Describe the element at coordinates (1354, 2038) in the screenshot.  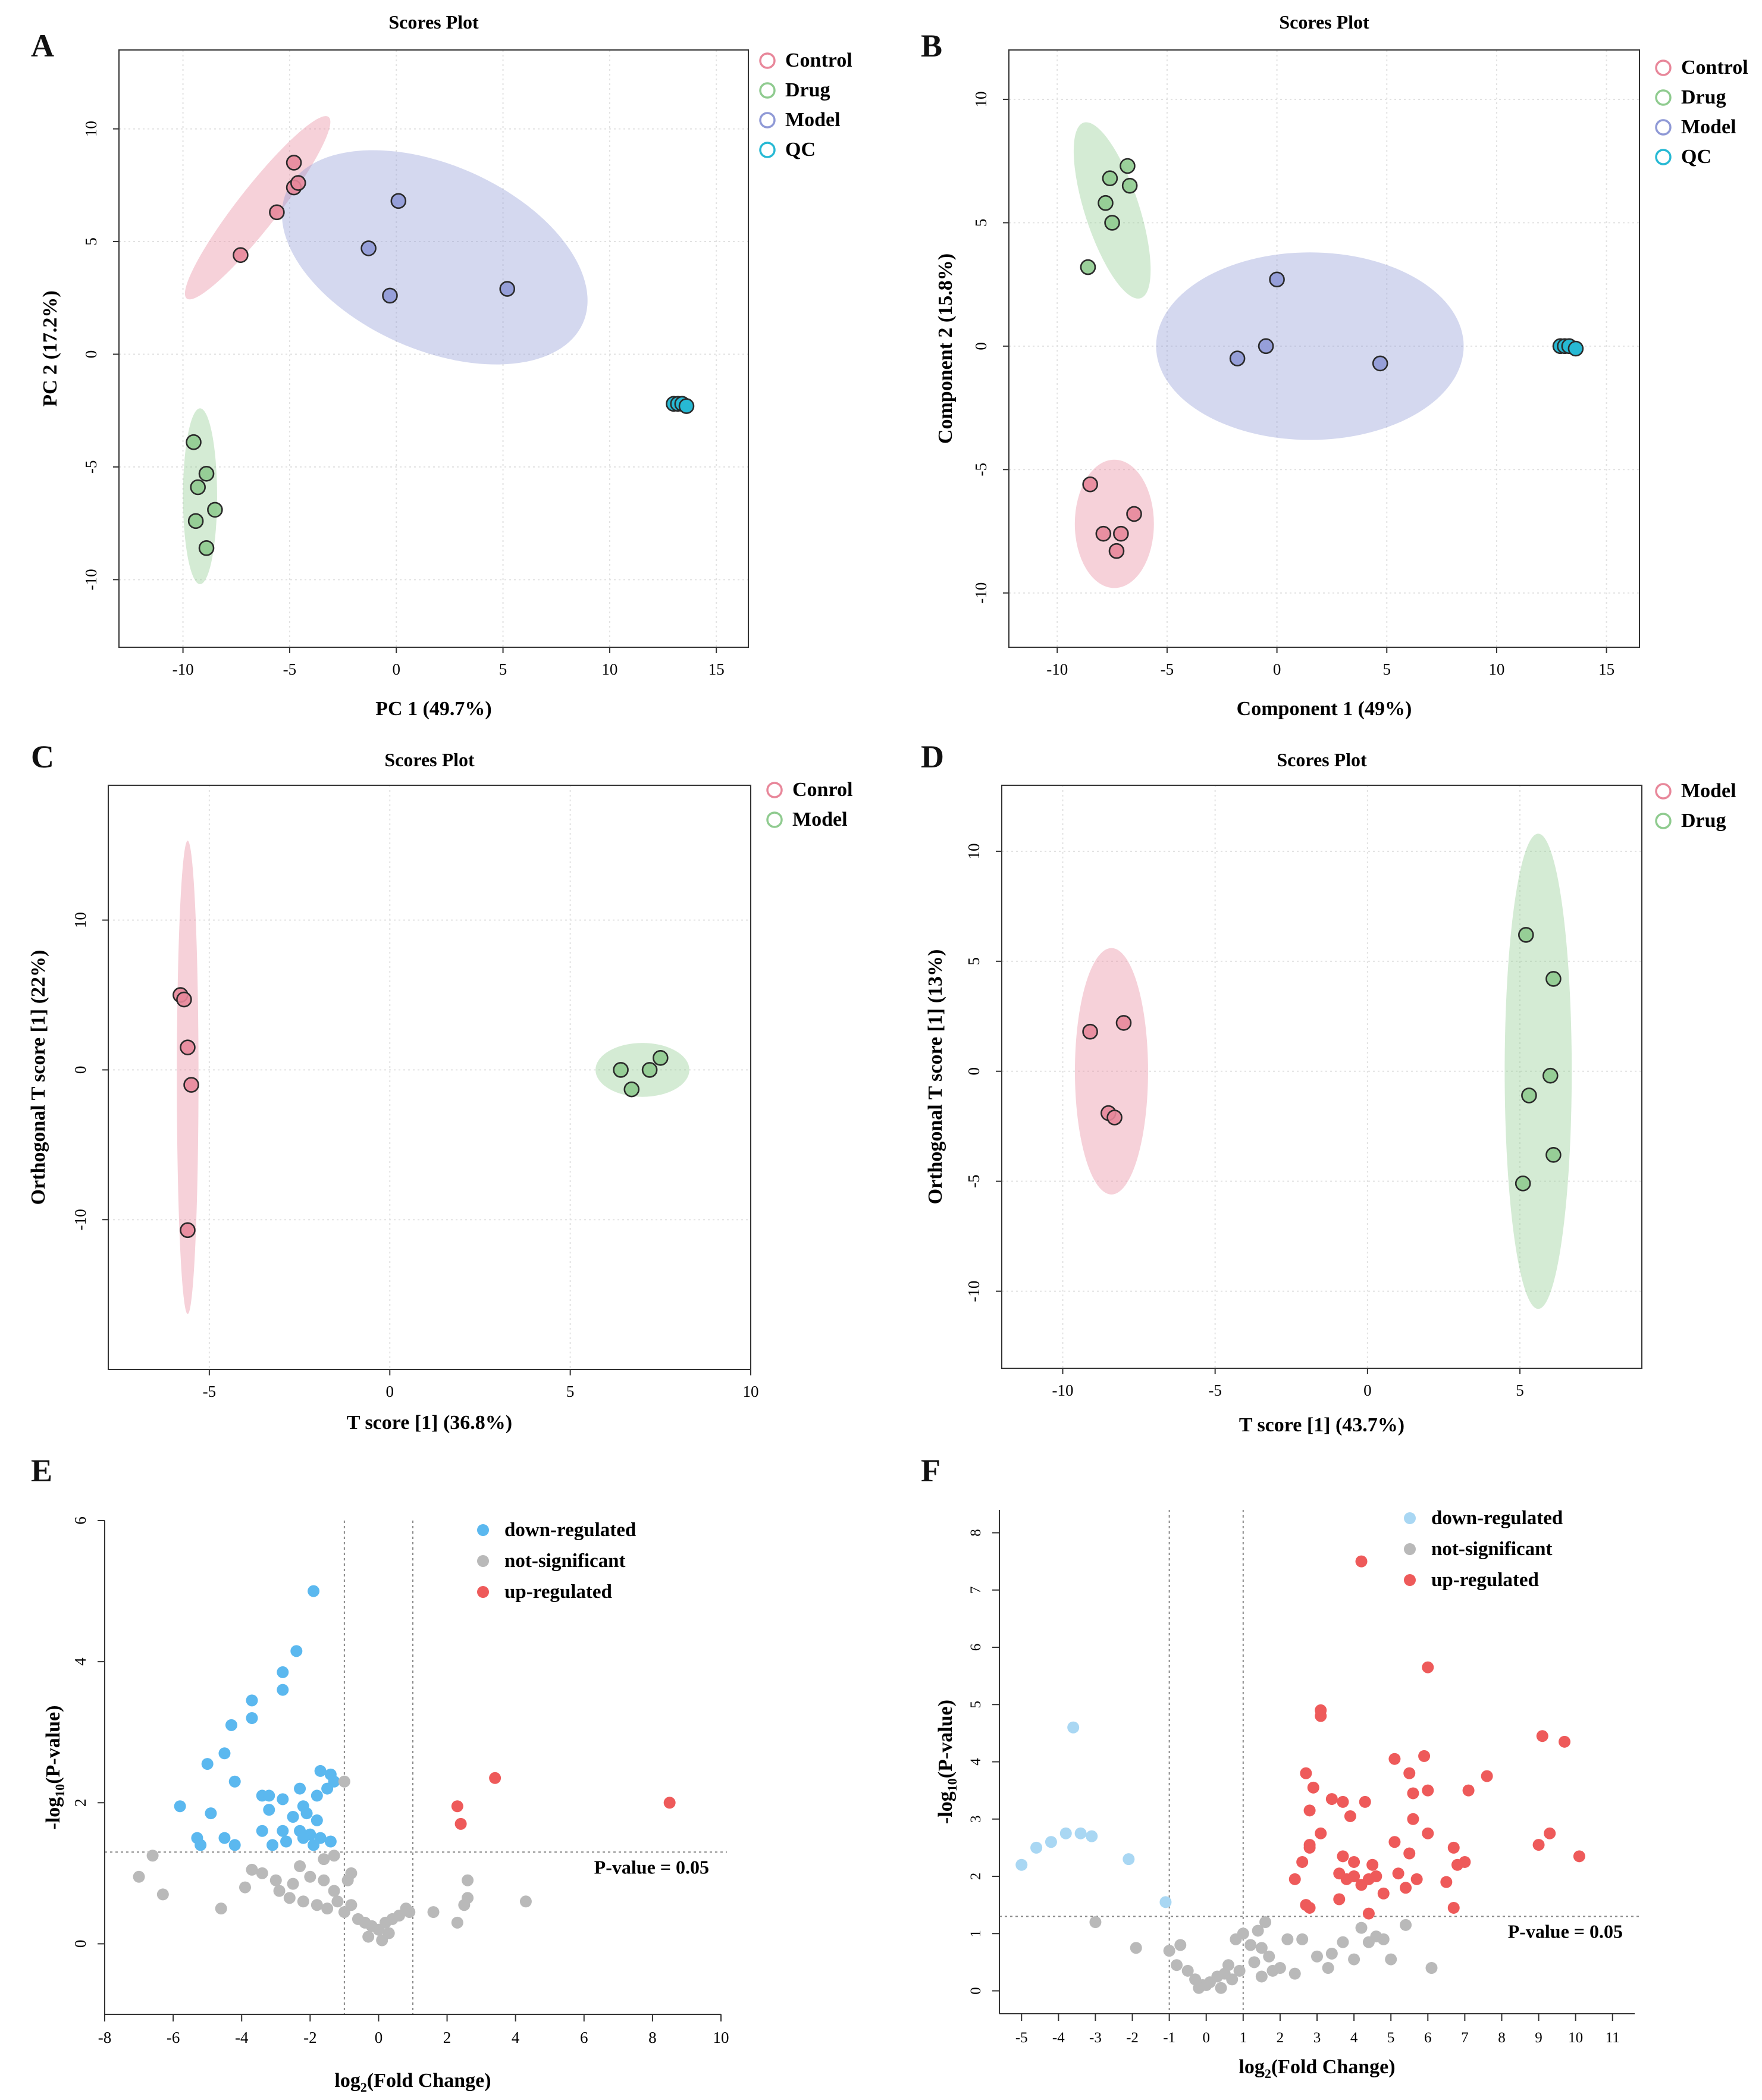
I see `x-tick-label: 4` at that location.